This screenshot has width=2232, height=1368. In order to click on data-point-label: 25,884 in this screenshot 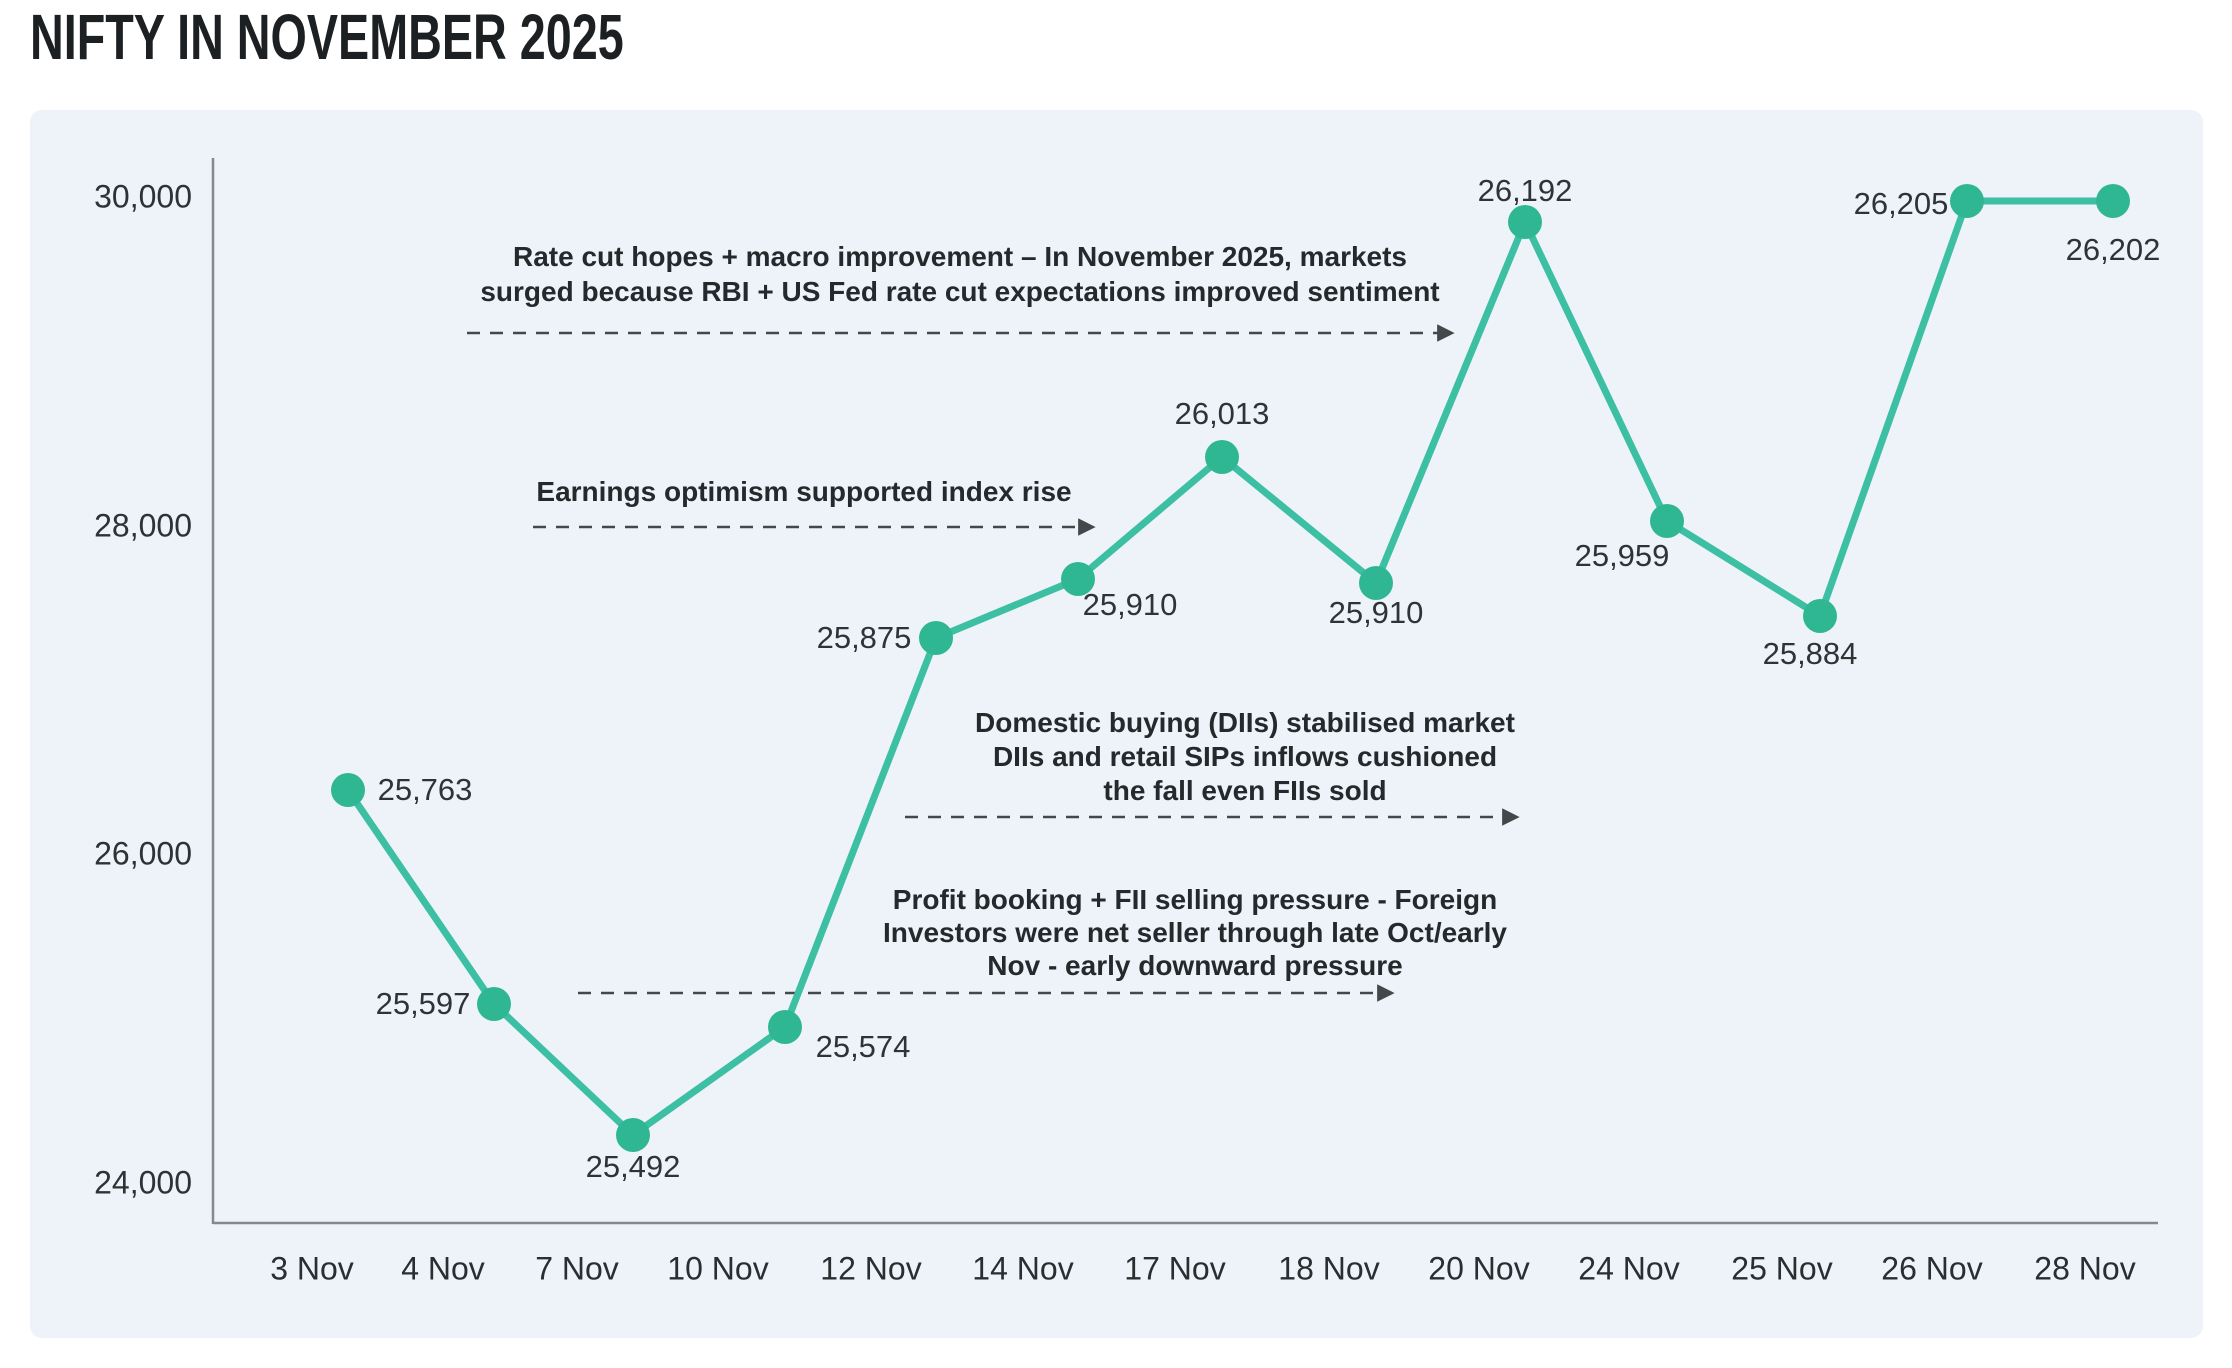, I will do `click(1810, 653)`.